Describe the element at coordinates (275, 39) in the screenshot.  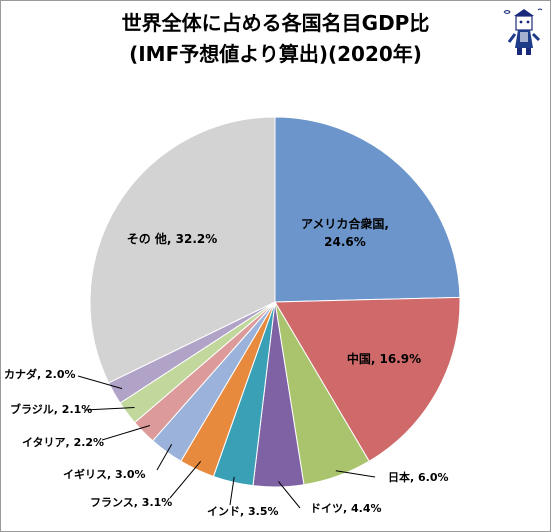
I see `chart-title: 世界全体に占める各国名目GDP比 (IMF予想値より算出)(2020年)` at that location.